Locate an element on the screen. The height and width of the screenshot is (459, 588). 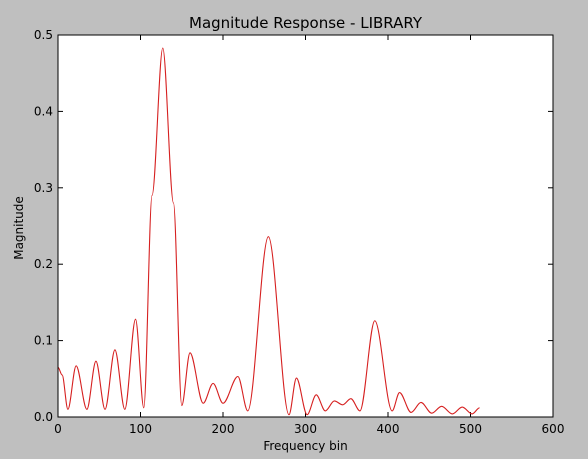
chart-title: Magnitude Response - LIBRARY is located at coordinates (306, 23).